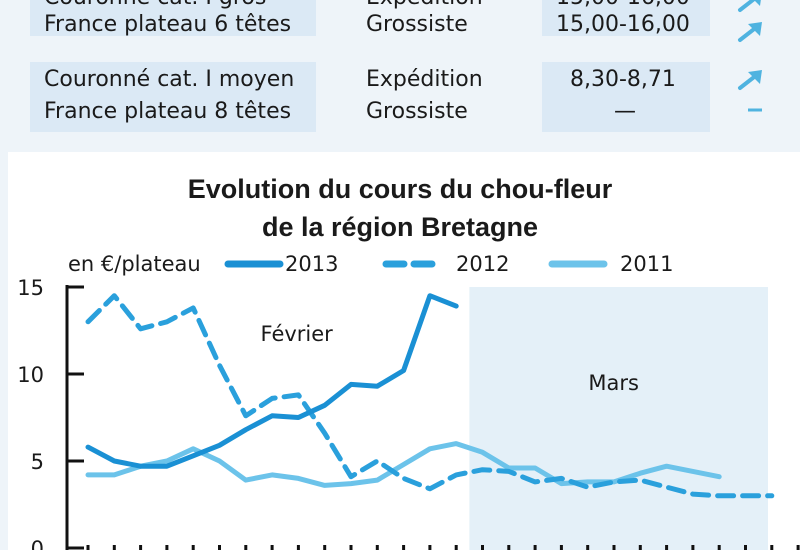 Image resolution: width=800 pixels, height=550 pixels. Describe the element at coordinates (134, 264) in the screenshot. I see `y-unit-label: en €/plateau` at that location.